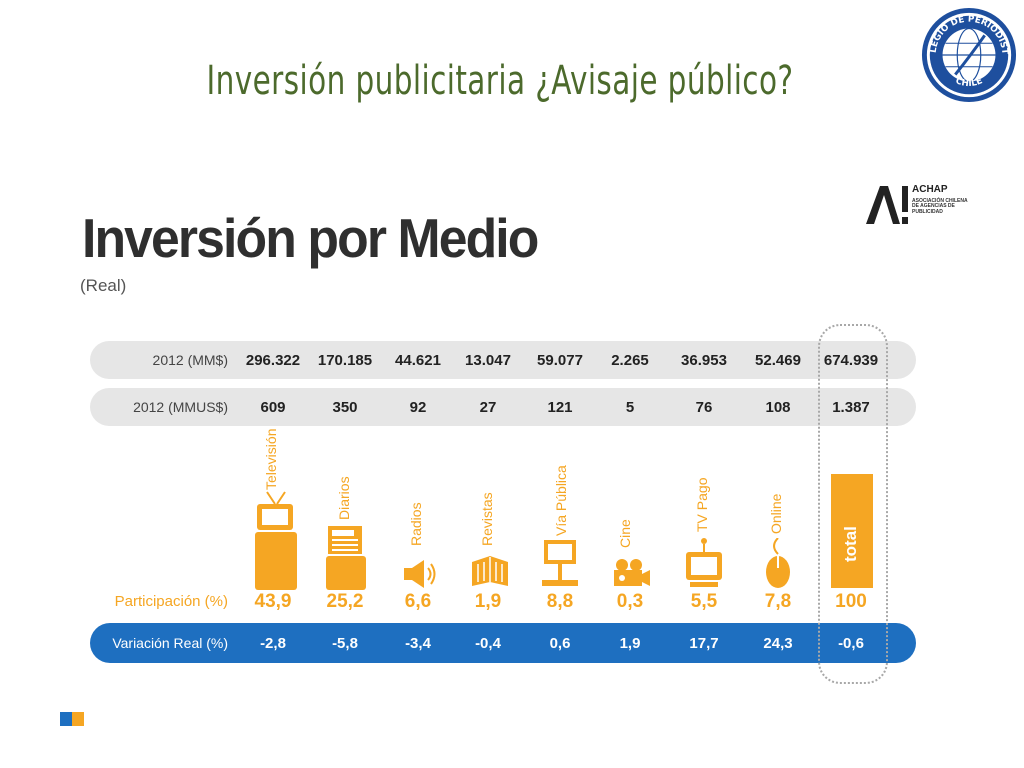 This screenshot has height=768, width=1024. I want to click on value-variacion-3: -0,4, so click(488, 643).